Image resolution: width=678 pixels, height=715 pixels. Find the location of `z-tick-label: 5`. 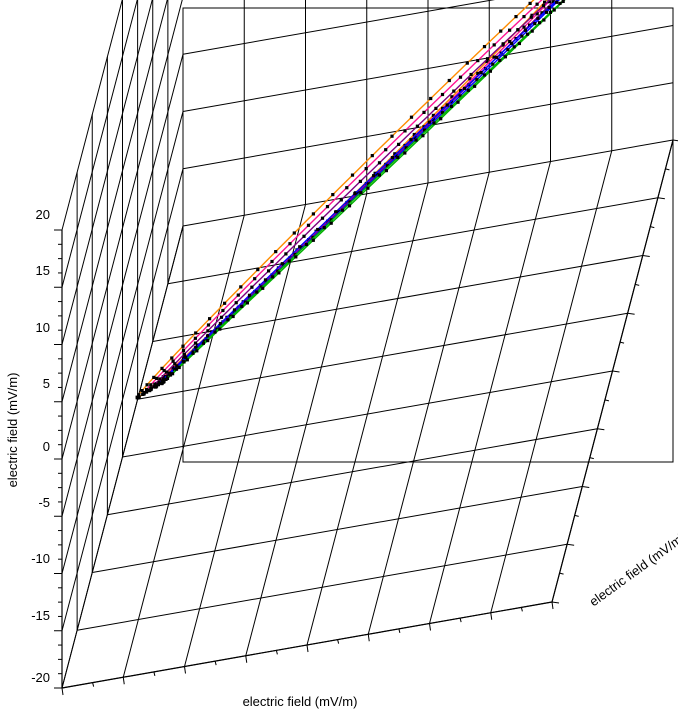

z-tick-label: 5 is located at coordinates (46, 383).